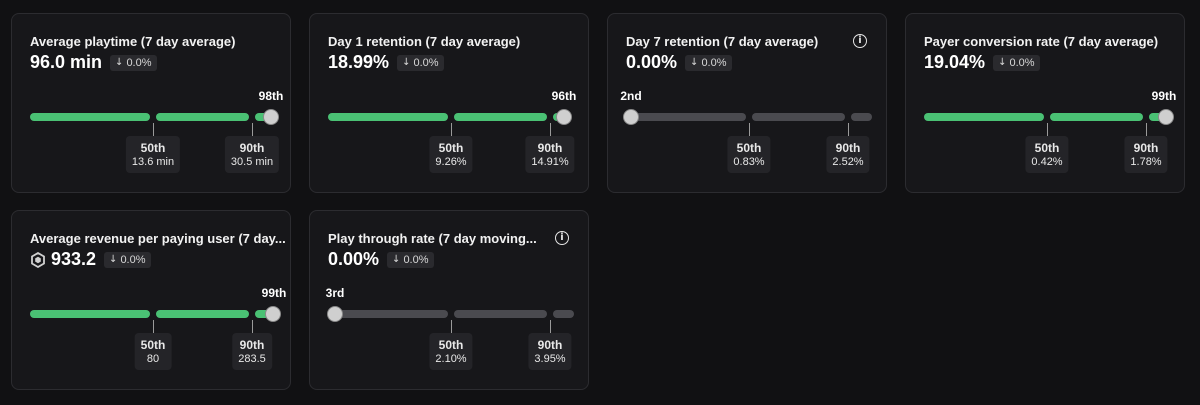 The height and width of the screenshot is (405, 1200). I want to click on percentile-90th: 90th 283.5, so click(252, 351).